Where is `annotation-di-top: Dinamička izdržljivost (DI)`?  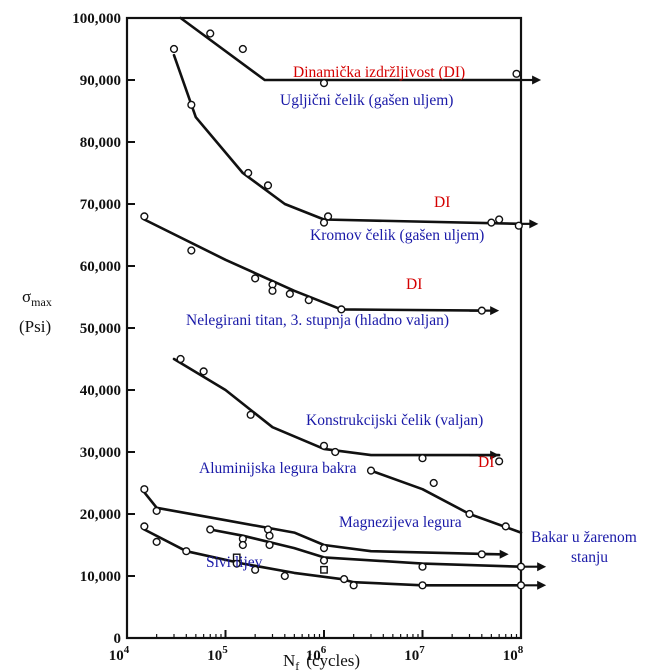 annotation-di-top: Dinamička izdržljivost (DI) is located at coordinates (379, 72).